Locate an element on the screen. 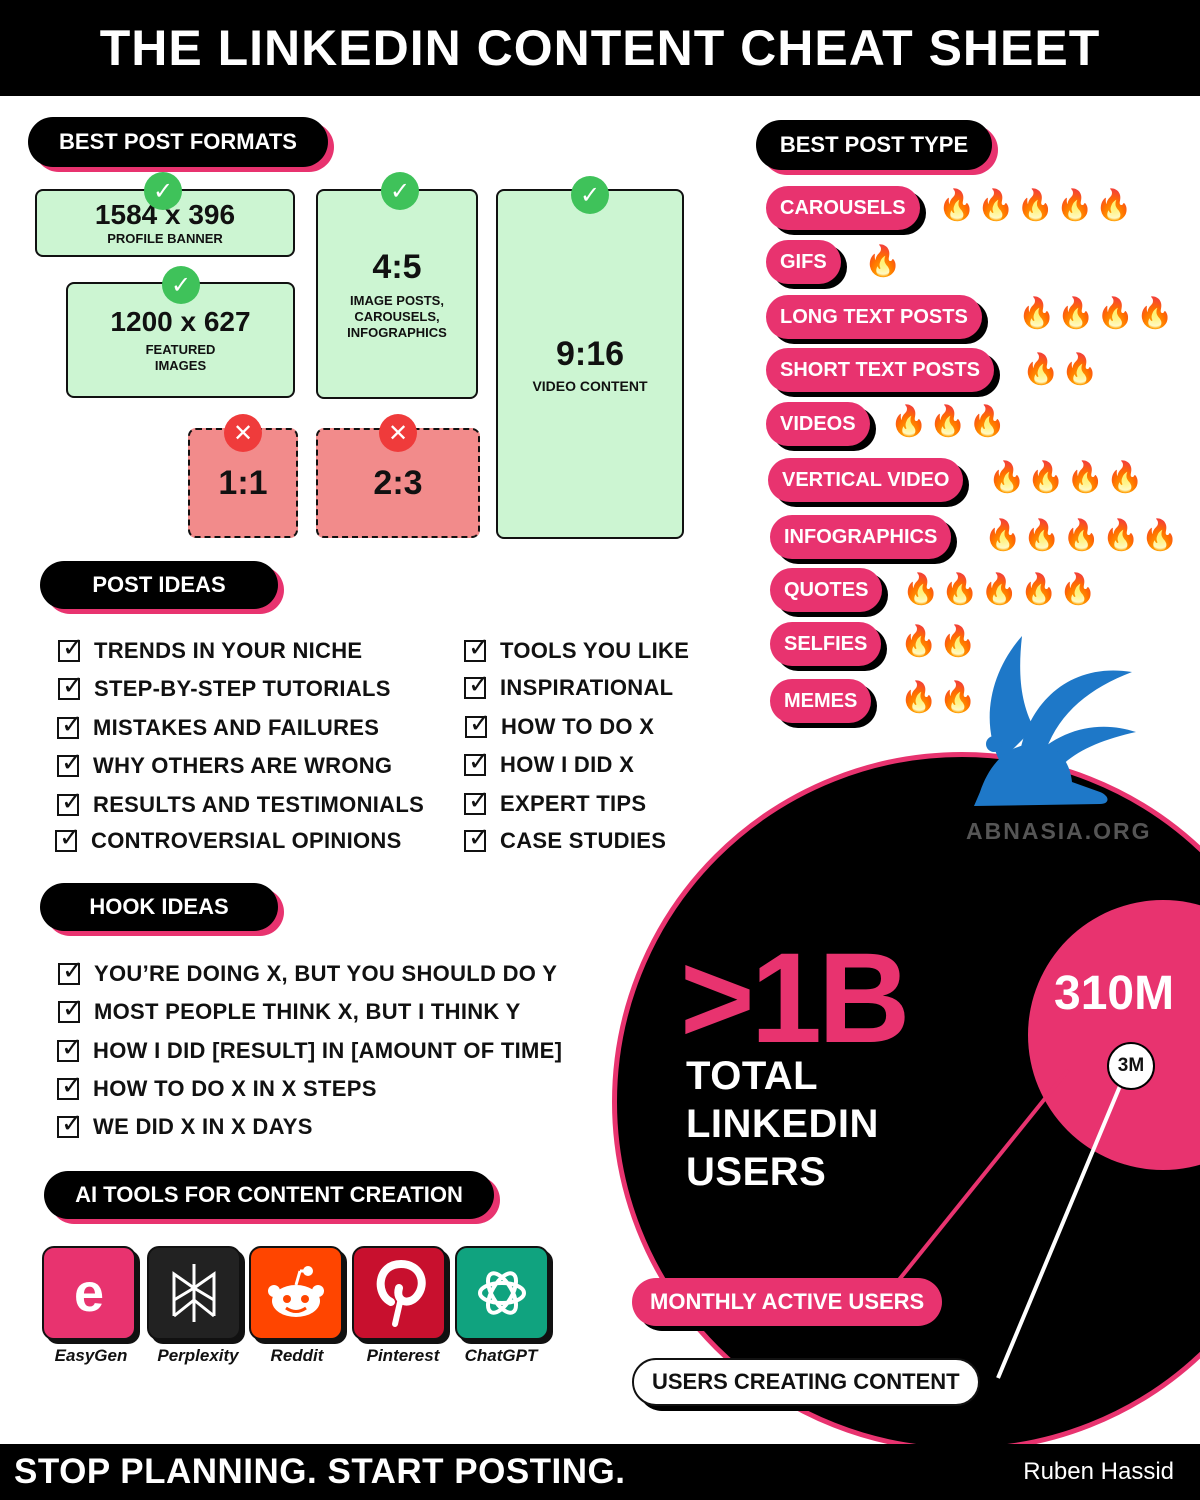 This screenshot has width=1200, height=1500. footer-author: Ruben Hassid is located at coordinates (1098, 1471).